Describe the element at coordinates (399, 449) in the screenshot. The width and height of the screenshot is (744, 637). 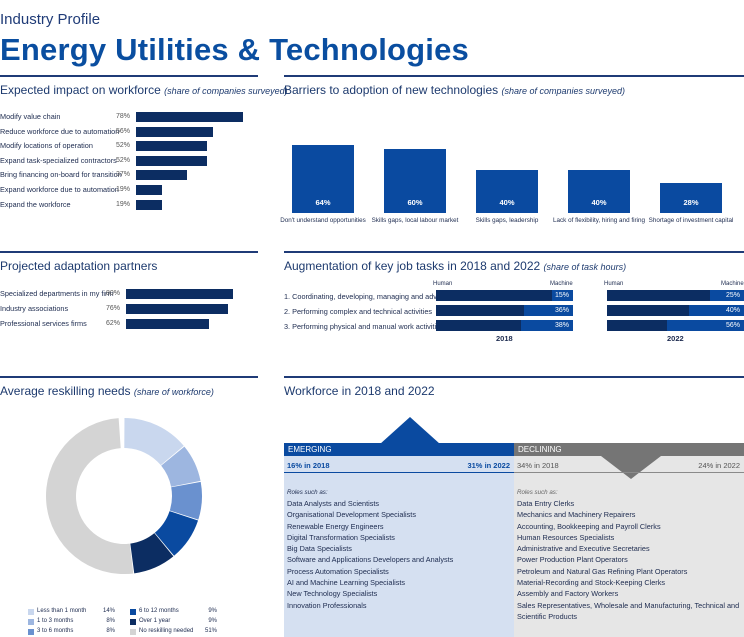
I see `emerging-header-bar` at that location.